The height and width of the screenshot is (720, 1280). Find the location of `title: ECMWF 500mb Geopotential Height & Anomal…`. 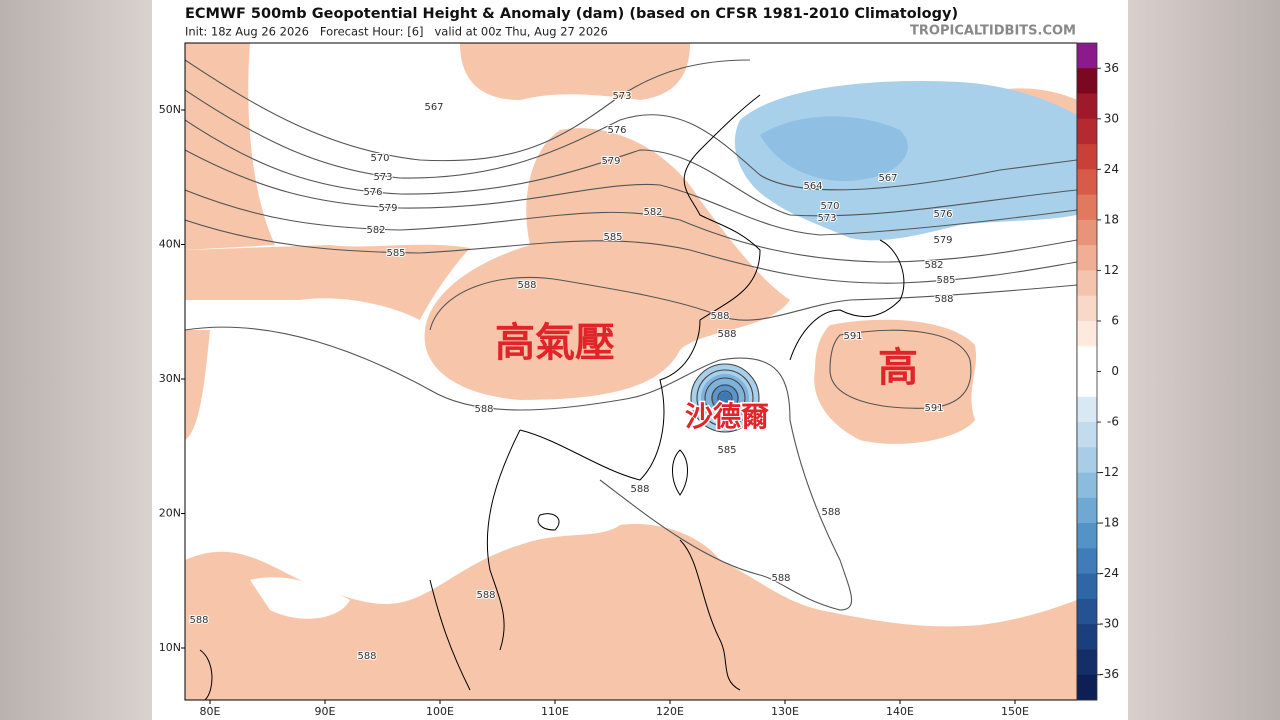

title: ECMWF 500mb Geopotential Height & Anomal… is located at coordinates (571, 14).